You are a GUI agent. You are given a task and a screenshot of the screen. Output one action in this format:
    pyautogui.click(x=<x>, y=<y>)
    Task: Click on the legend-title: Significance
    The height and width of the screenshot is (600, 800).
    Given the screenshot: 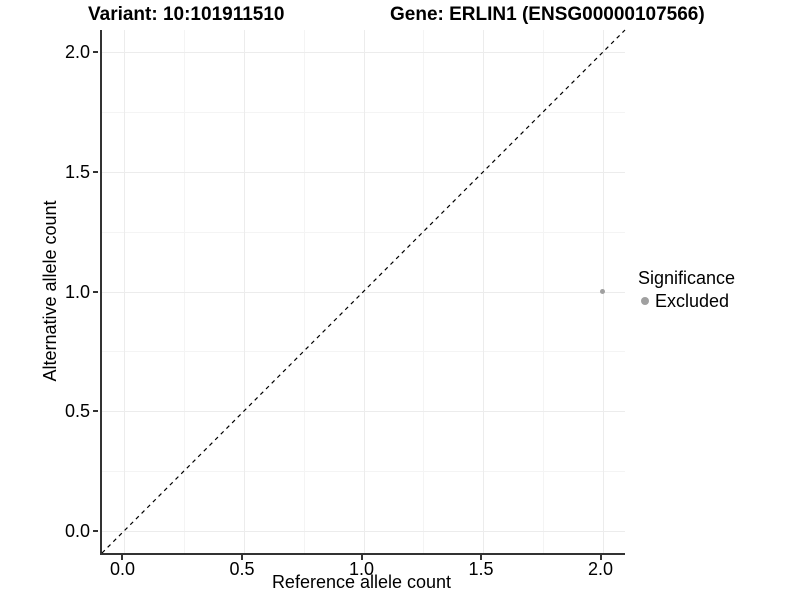 What is the action you would take?
    pyautogui.click(x=687, y=278)
    